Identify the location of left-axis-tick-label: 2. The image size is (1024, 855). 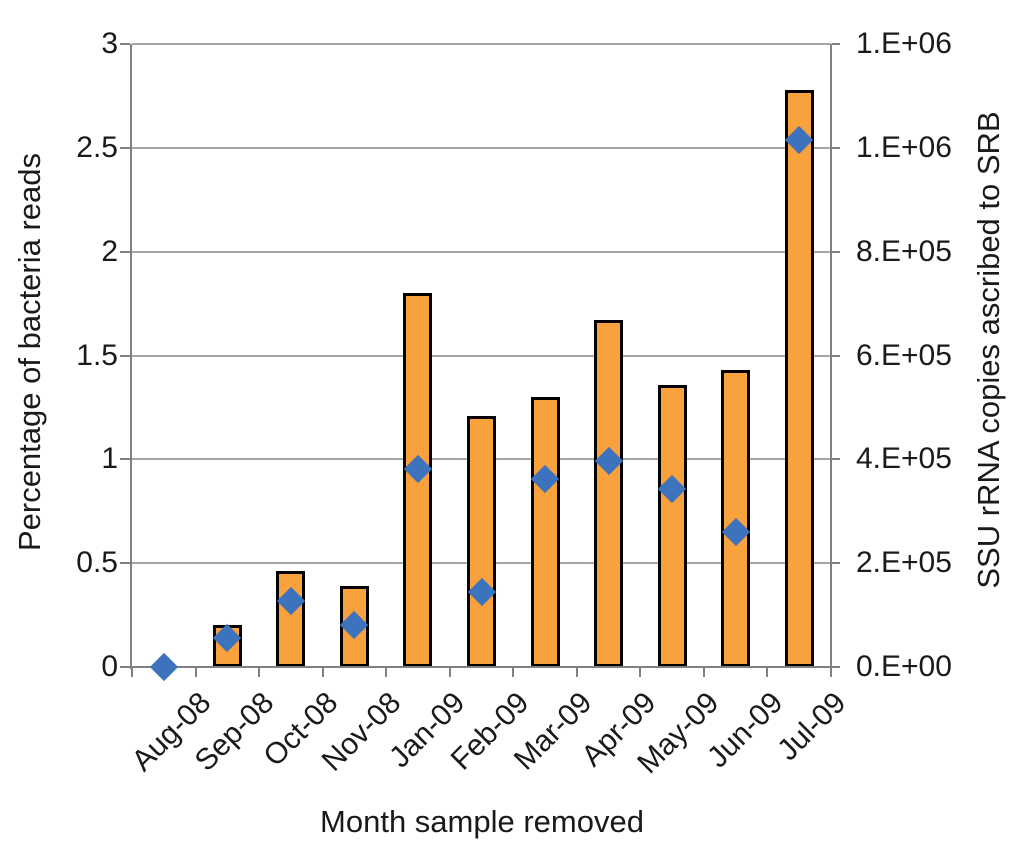
(109, 251).